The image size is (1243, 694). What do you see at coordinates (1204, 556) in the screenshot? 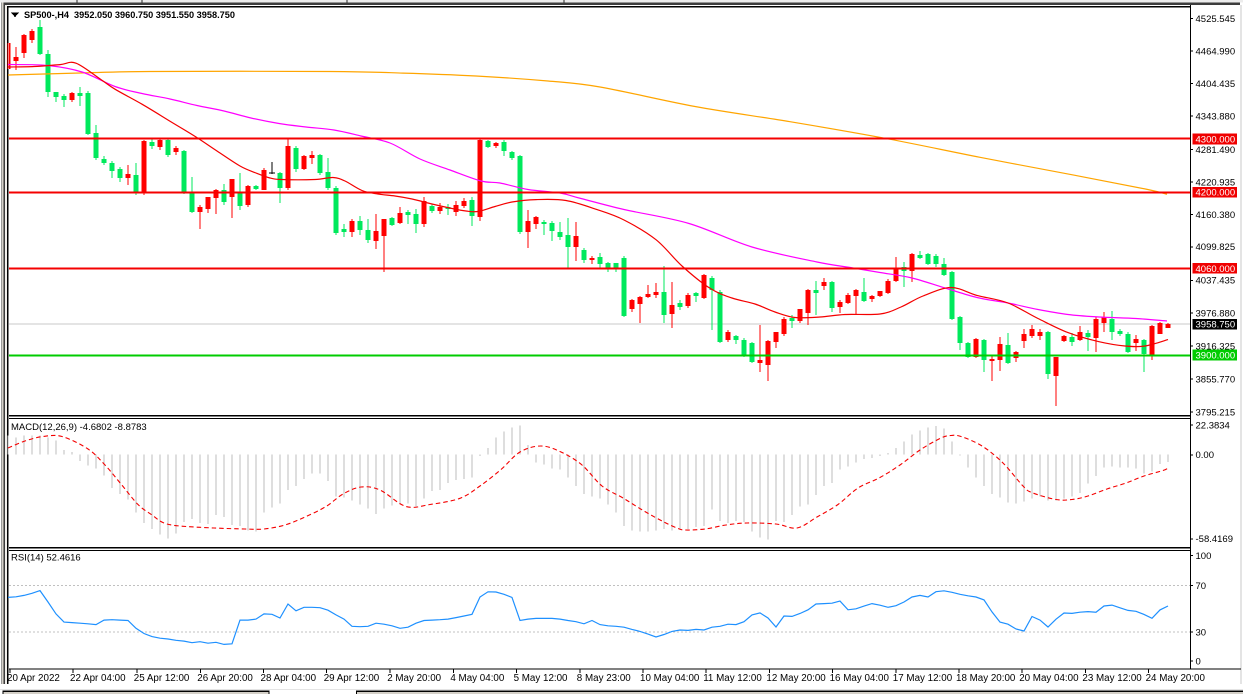
I see `svg-text: 100` at bounding box center [1204, 556].